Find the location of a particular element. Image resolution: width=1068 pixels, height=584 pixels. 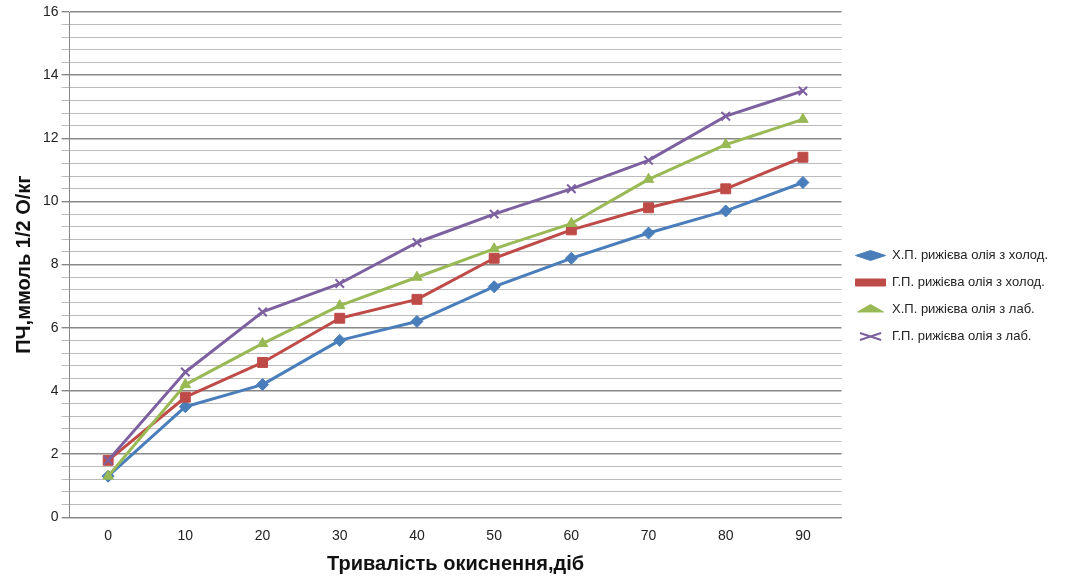

x-tick-label: 80 is located at coordinates (725, 535).